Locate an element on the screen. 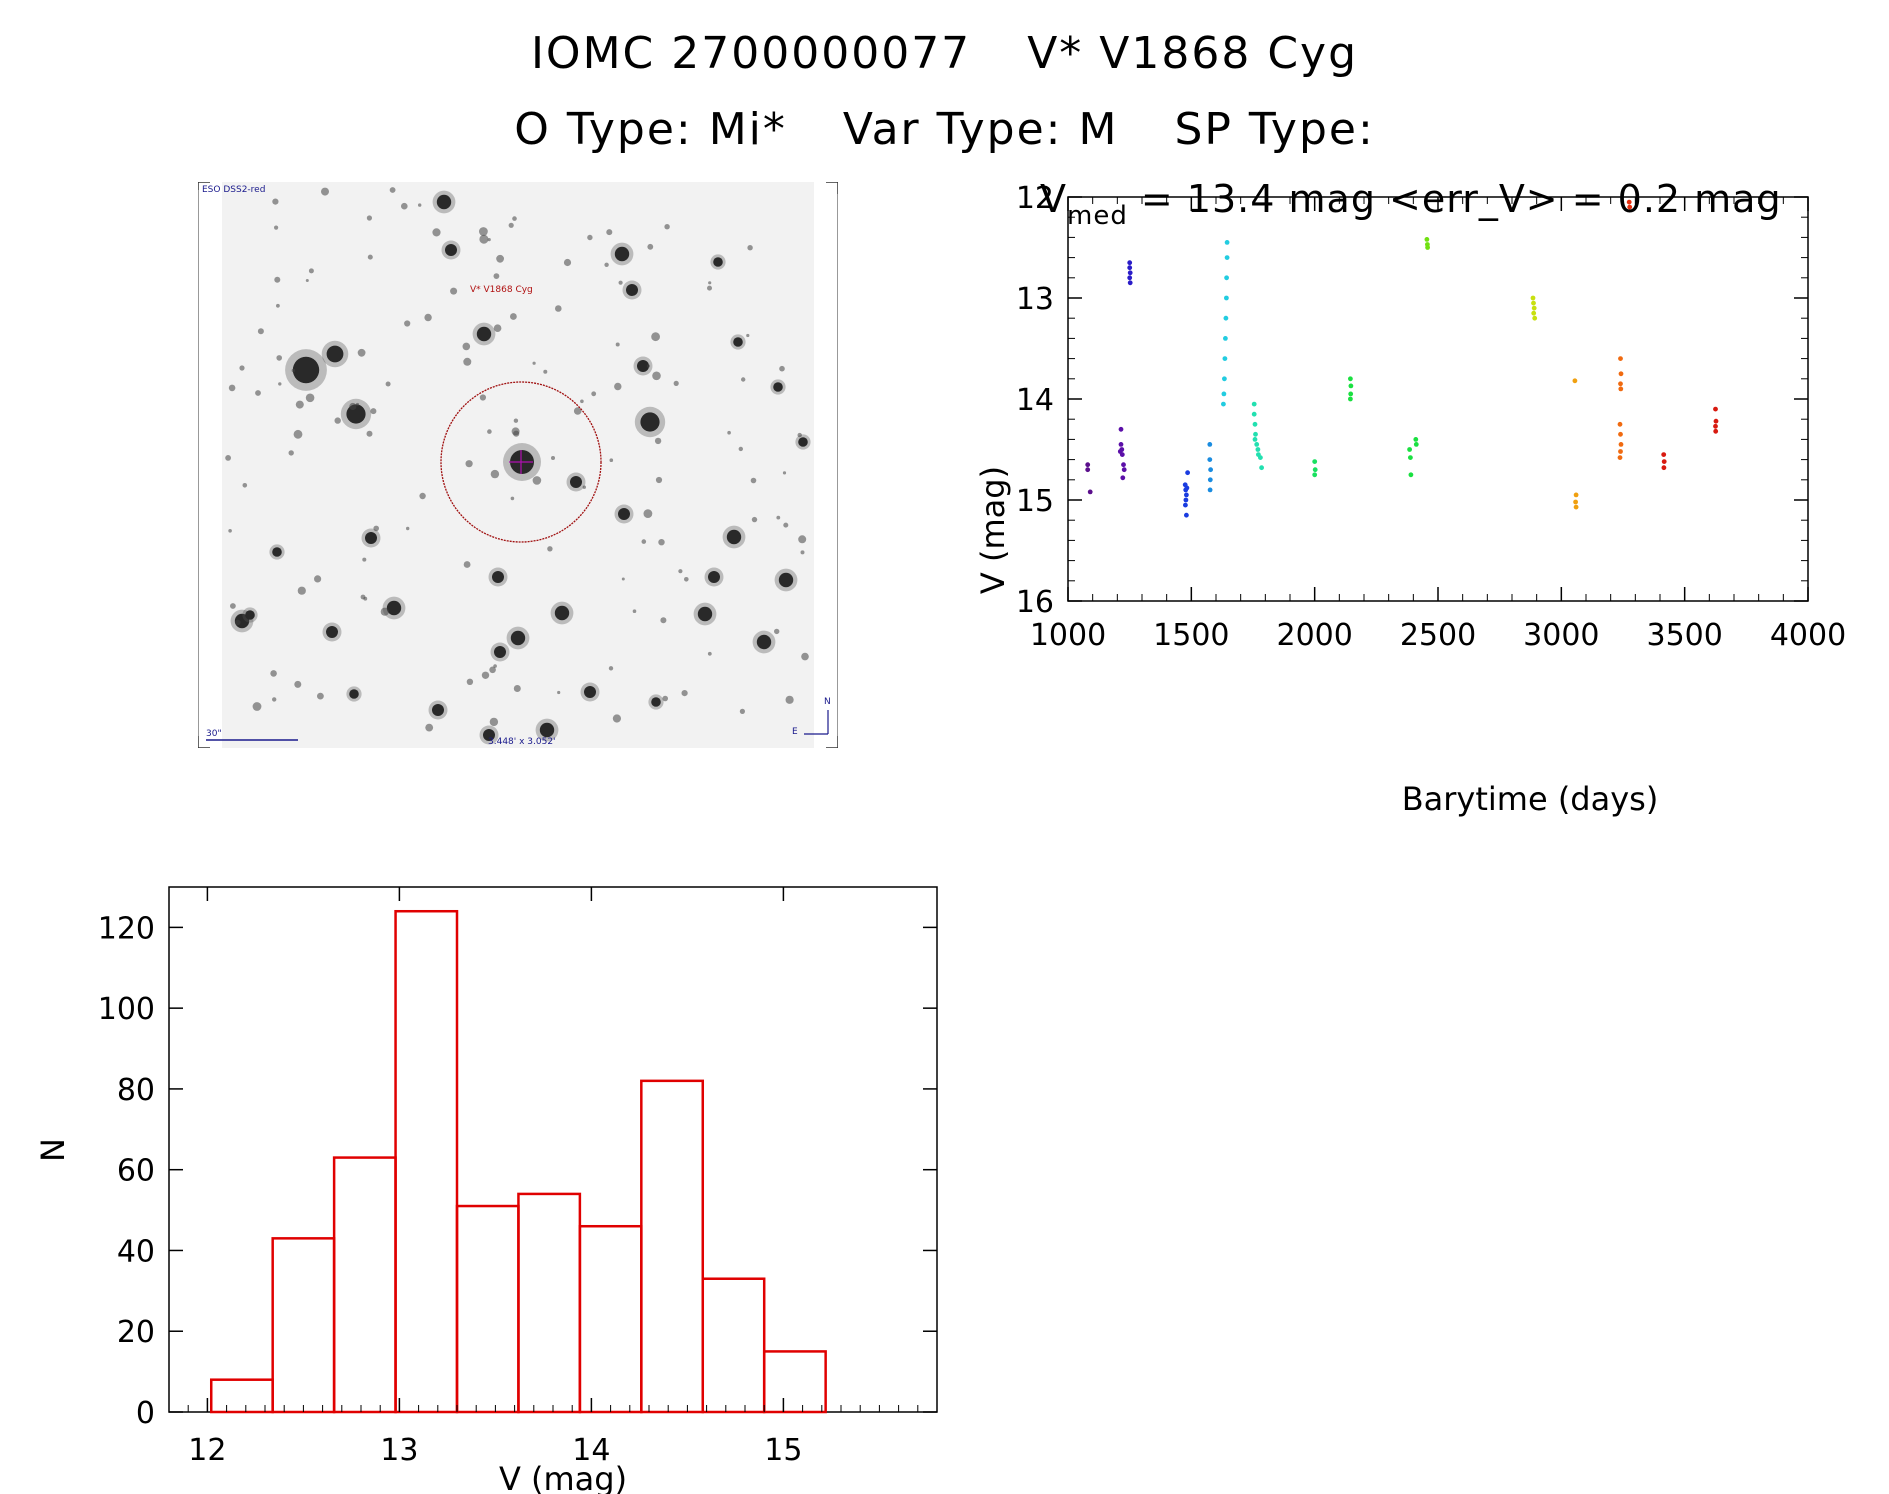 The height and width of the screenshot is (1494, 1889). target-circle is located at coordinates (521, 462).